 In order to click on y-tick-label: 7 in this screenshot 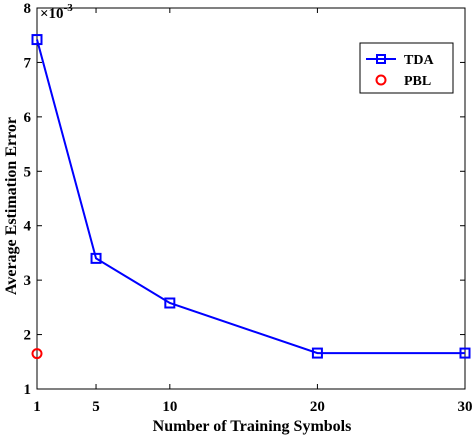, I will do `click(28, 63)`.